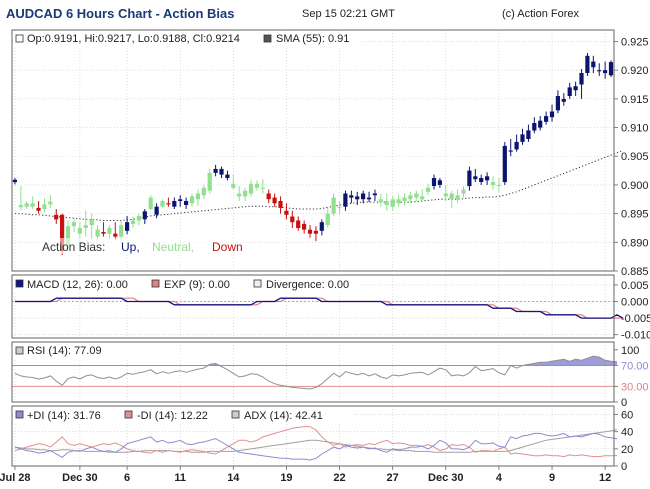 The width and height of the screenshot is (650, 489). Describe the element at coordinates (233, 478) in the screenshot. I see `x-tick-label-4: 14` at that location.